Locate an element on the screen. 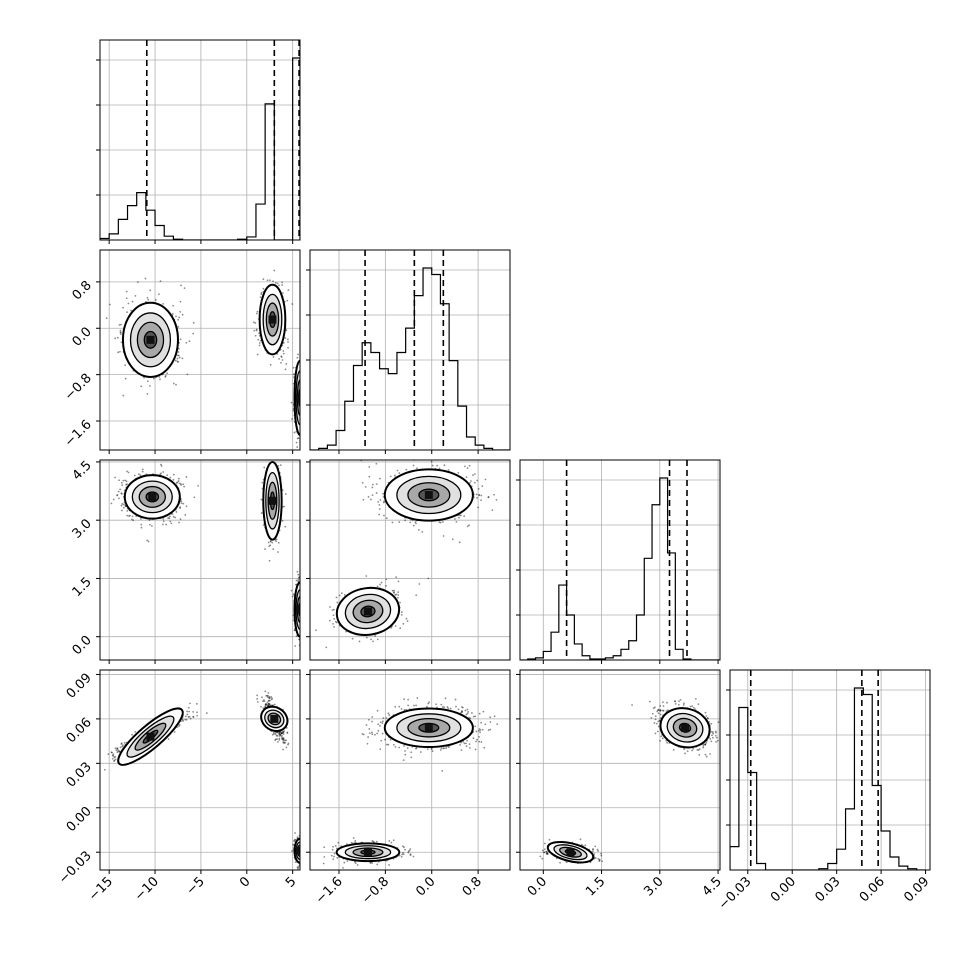  density-content is located at coordinates (209, 552).